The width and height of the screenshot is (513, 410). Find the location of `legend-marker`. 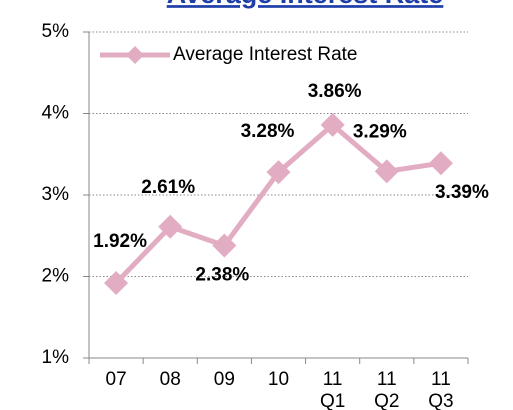

legend-marker is located at coordinates (135, 55).